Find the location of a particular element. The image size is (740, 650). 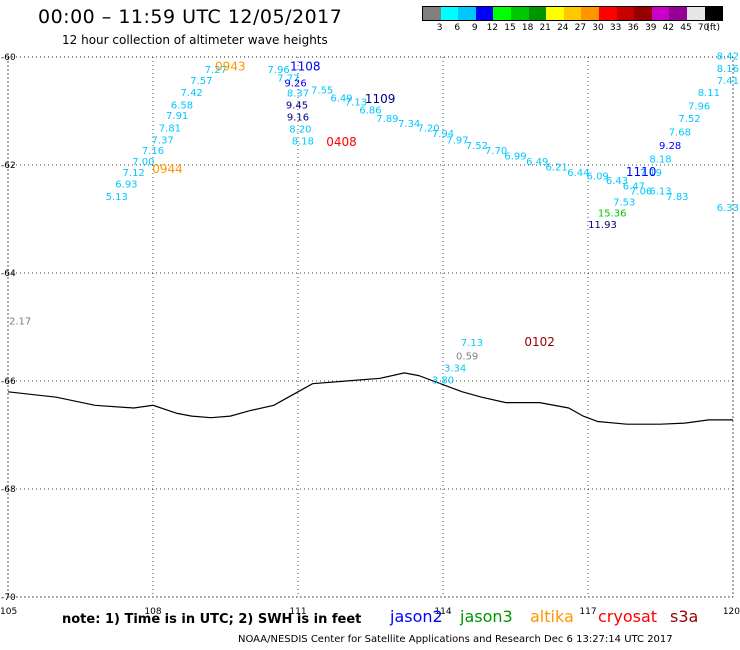

wave-height-label: 6.58 is located at coordinates (182, 105).